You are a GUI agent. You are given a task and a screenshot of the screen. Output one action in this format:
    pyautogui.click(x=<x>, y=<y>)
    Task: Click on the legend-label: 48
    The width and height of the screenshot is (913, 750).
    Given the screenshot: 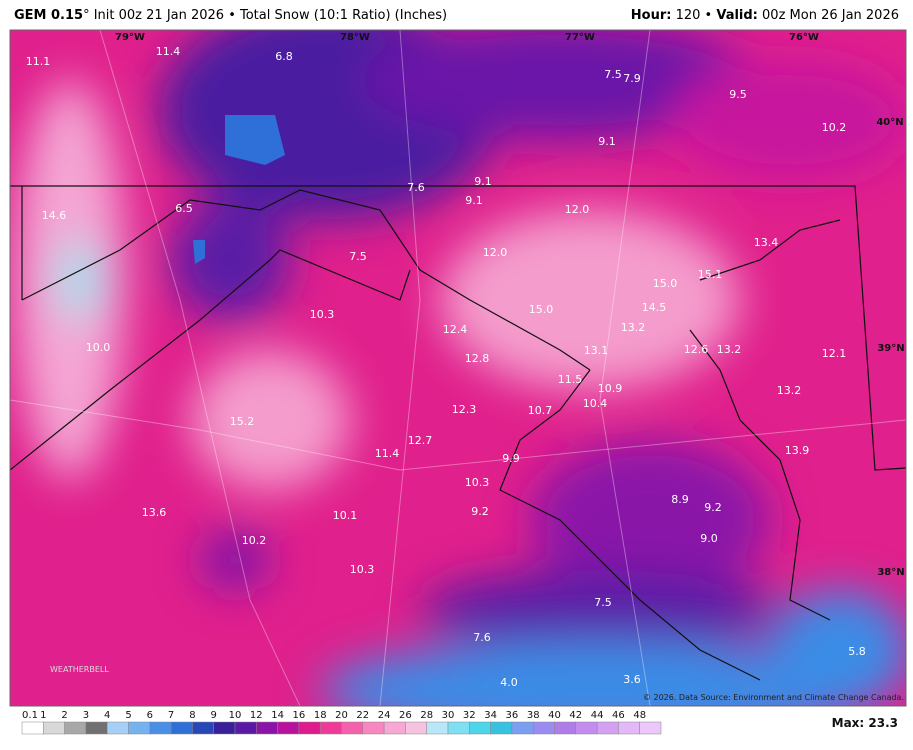 What is the action you would take?
    pyautogui.click(x=639, y=715)
    